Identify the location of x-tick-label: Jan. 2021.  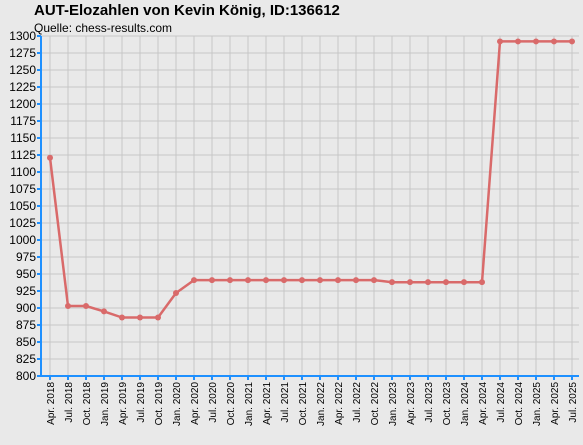
(249, 404).